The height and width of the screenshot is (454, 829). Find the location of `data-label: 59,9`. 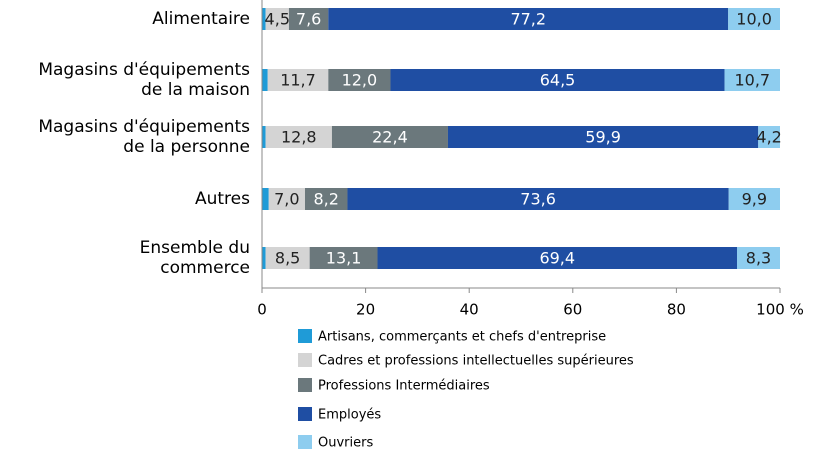

data-label: 59,9 is located at coordinates (603, 137).